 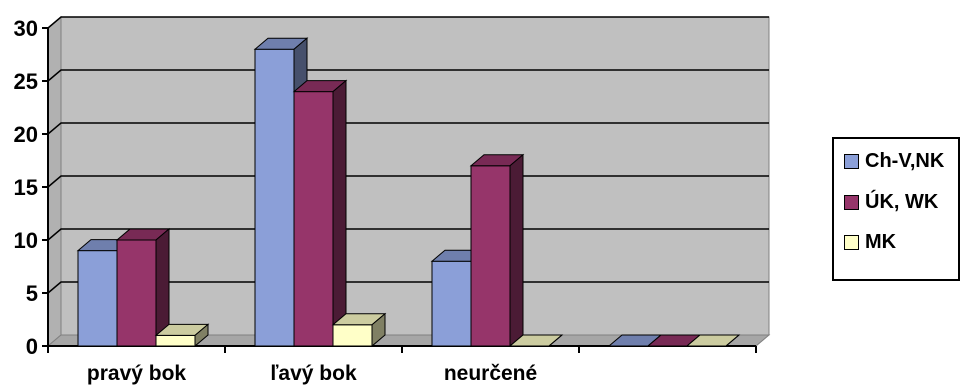 I want to click on y-tick-label: 20, so click(x=26, y=134).